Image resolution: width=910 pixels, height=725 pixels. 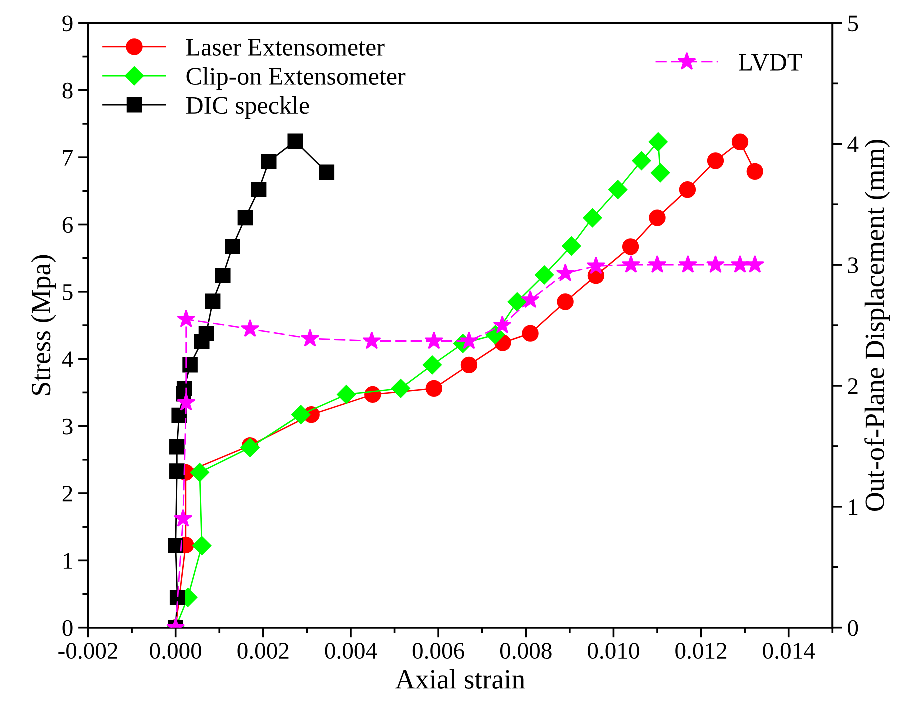 I want to click on legend-label: Laser Extensometer, so click(x=285, y=47).